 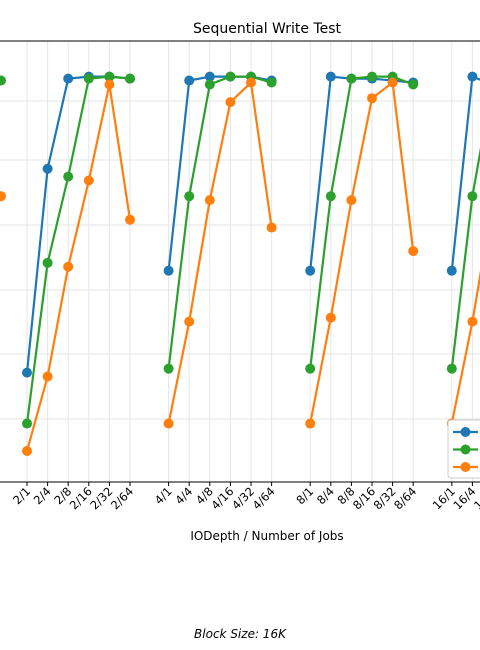 I want to click on x-tick-label: 8/4, so click(x=325, y=495).